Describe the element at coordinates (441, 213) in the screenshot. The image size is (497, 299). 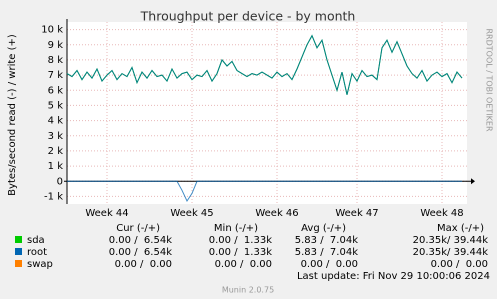
I see `x-tick-label: Week 48` at that location.